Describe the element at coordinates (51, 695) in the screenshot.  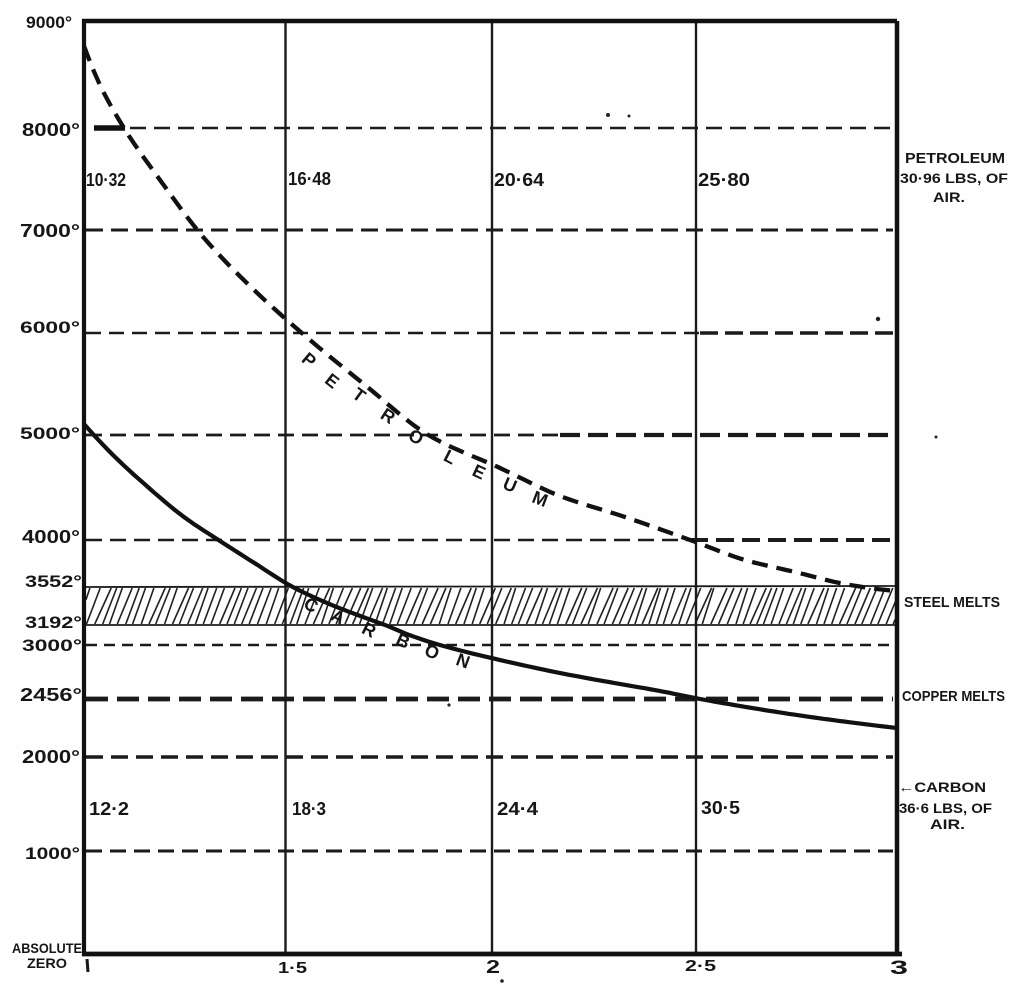
I see `svg-text: 2456°` at that location.